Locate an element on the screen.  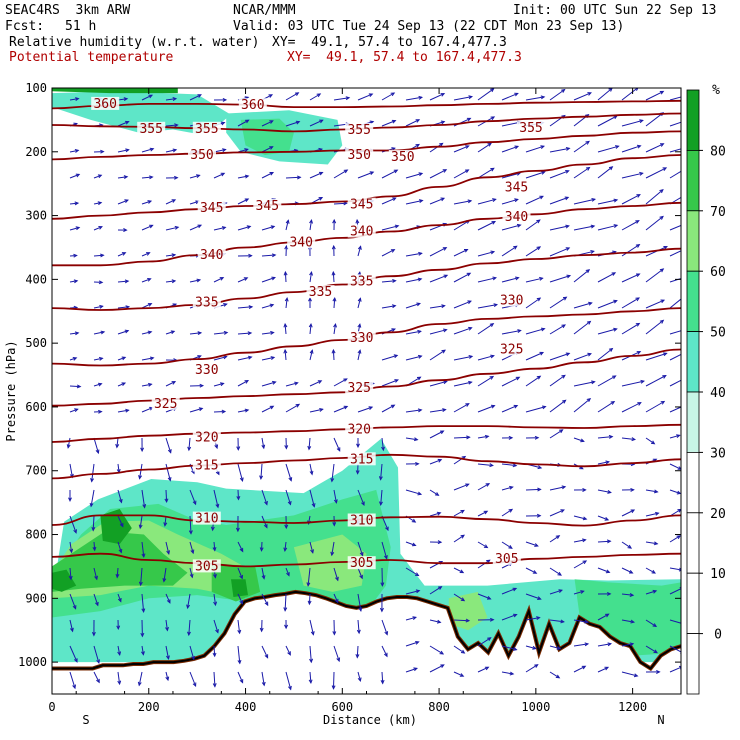
contour-label-28: 315 is located at coordinates (361, 459).